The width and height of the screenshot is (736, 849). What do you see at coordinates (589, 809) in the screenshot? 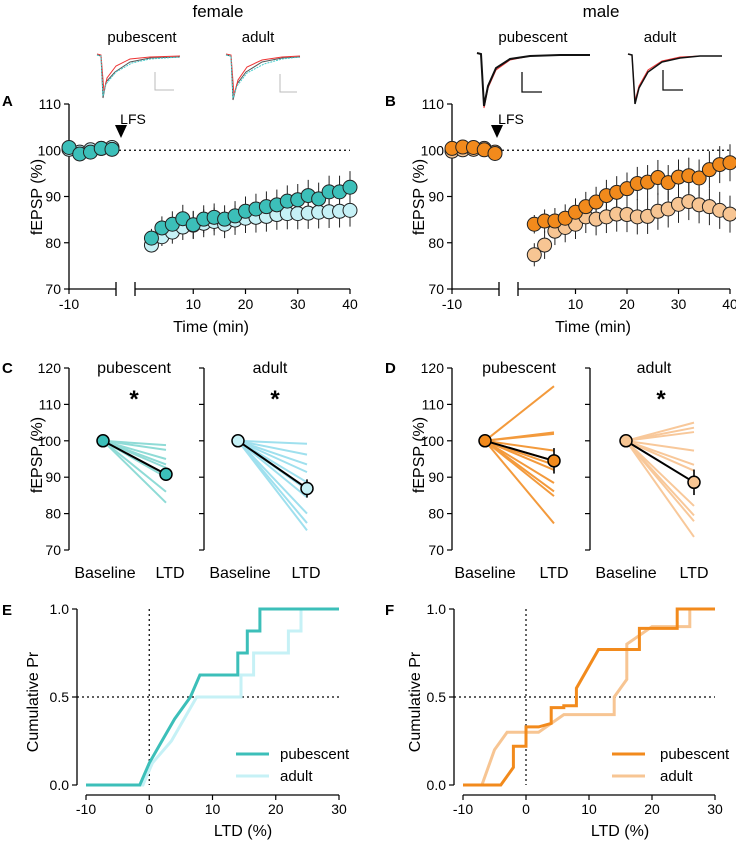
I see `panel-F-x-tick-label: 10` at bounding box center [589, 809].